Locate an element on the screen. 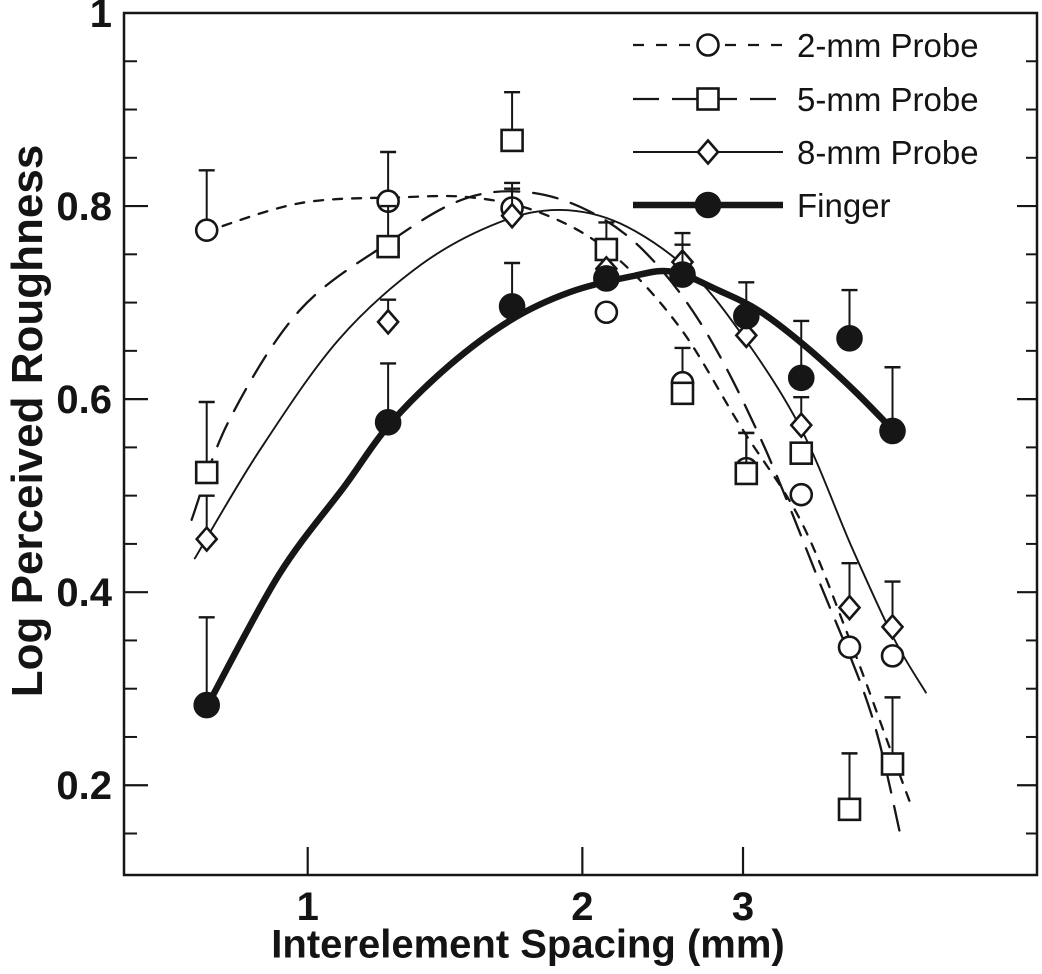 The height and width of the screenshot is (974, 1042). y-axis-title: Log Perceived Roughness is located at coordinates (27, 421).